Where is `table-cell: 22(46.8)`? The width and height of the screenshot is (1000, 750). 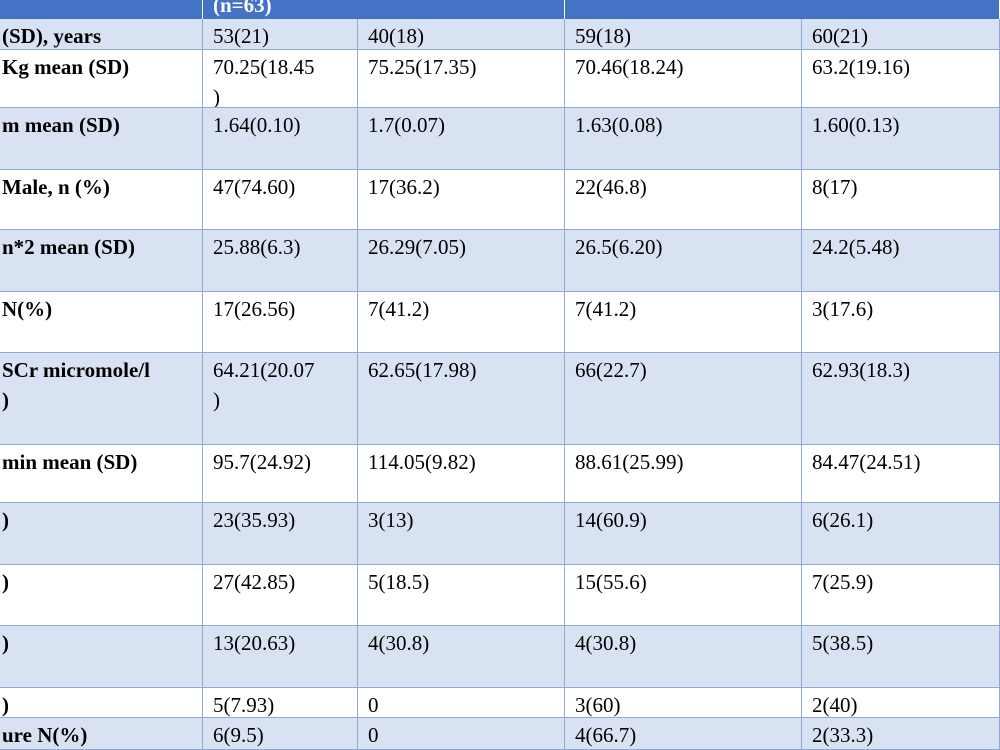 table-cell: 22(46.8) is located at coordinates (683, 200).